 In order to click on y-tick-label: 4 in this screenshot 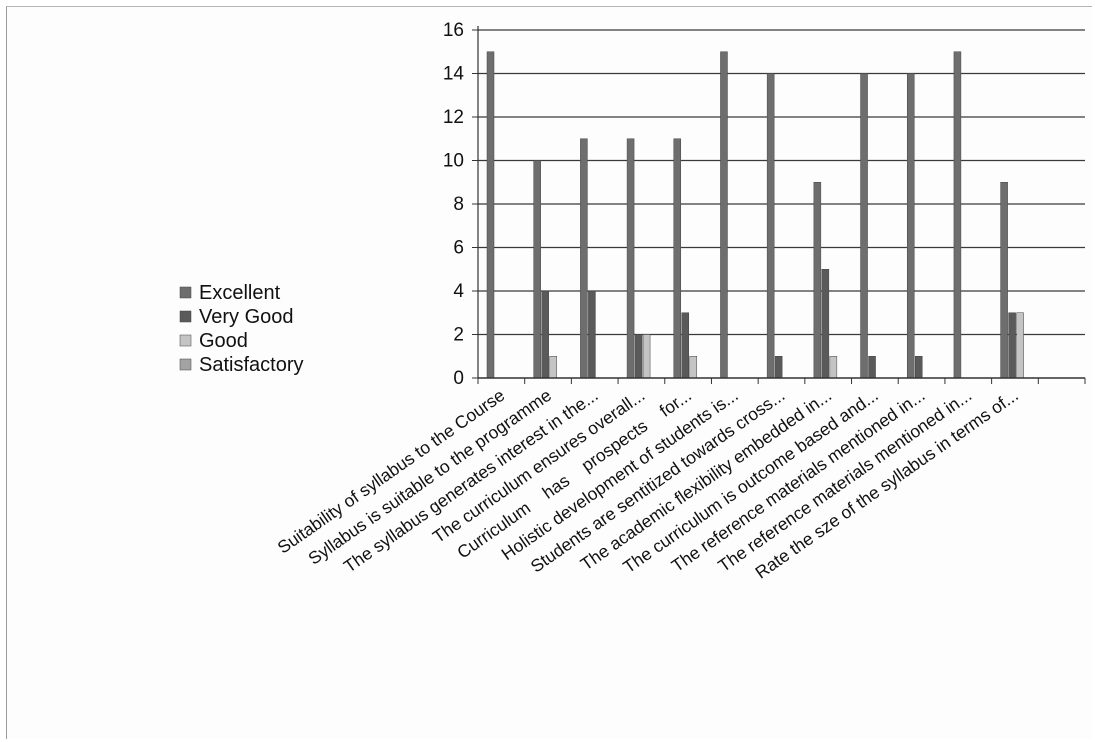, I will do `click(458, 291)`.